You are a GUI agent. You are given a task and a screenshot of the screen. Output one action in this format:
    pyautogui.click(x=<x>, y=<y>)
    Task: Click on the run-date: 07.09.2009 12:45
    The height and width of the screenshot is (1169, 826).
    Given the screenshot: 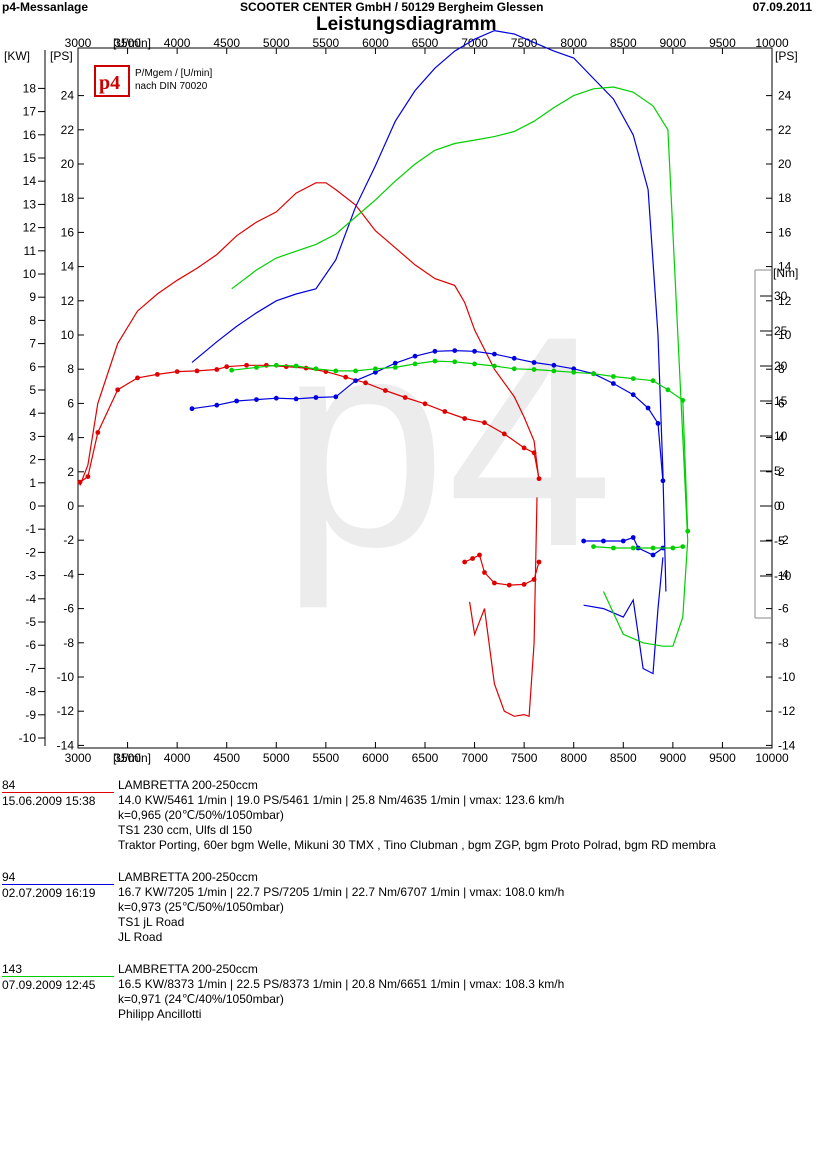 What is the action you would take?
    pyautogui.click(x=49, y=985)
    